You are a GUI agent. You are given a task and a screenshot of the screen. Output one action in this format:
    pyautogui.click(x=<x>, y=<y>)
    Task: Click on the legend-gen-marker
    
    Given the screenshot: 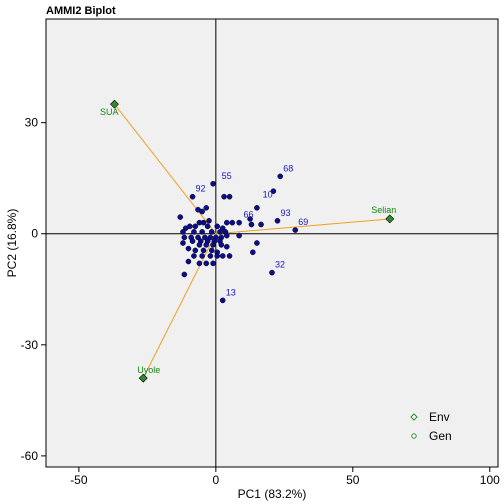 What is the action you would take?
    pyautogui.click(x=414, y=436)
    